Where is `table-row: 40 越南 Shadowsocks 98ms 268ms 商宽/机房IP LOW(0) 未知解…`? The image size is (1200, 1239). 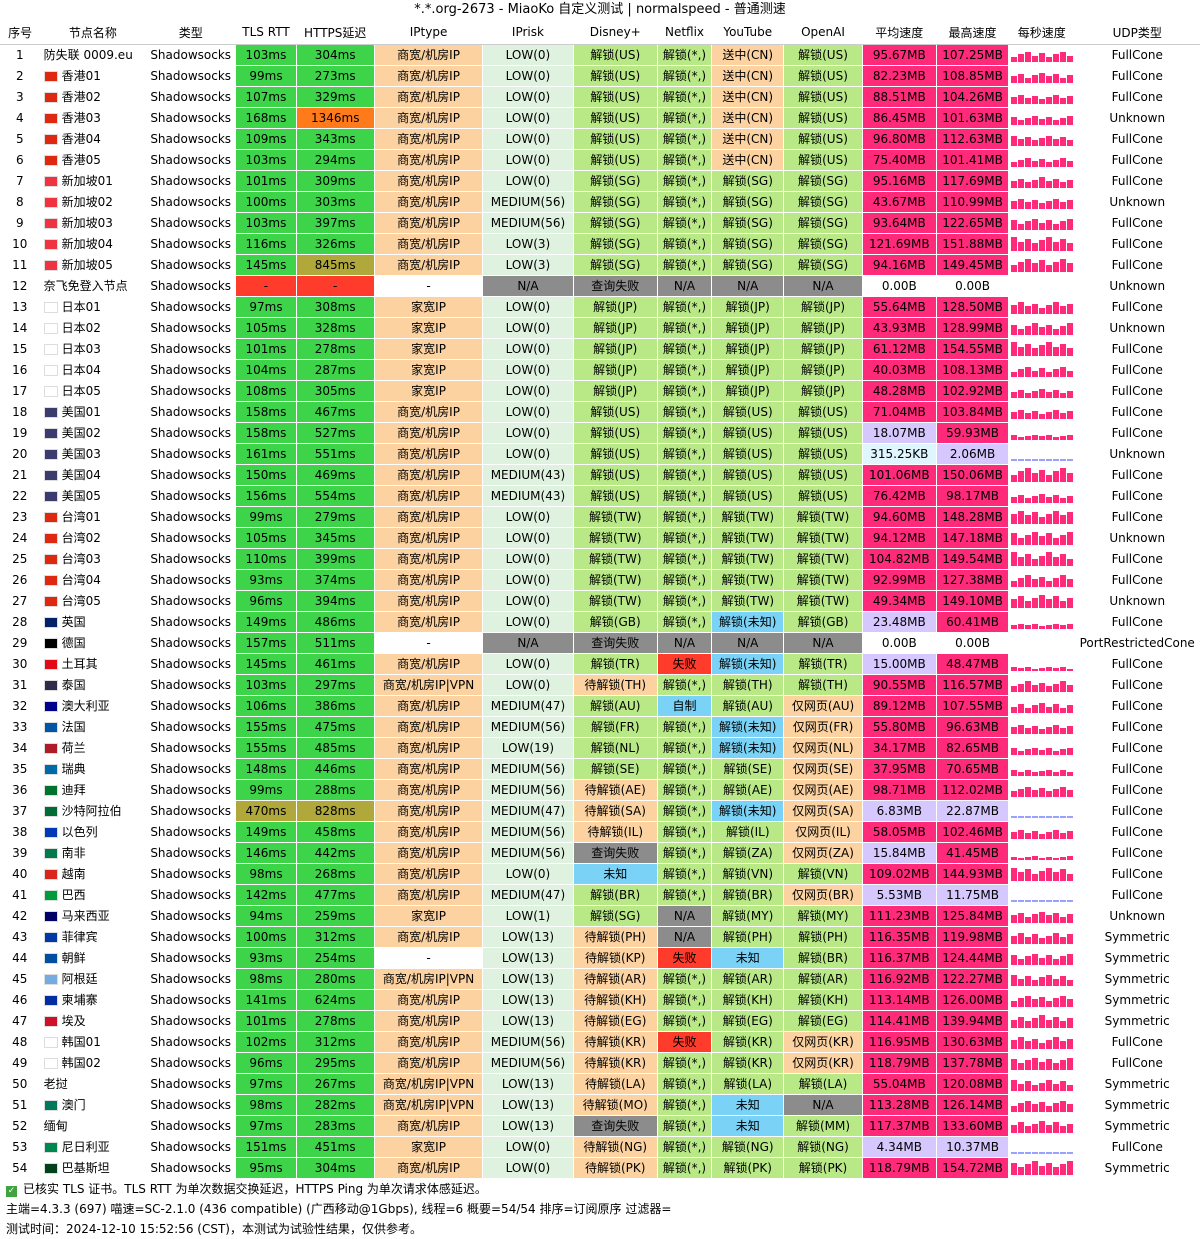 table-row: 40 越南 Shadowsocks 98ms 268ms 商宽/机房IP LOW(0) 未知解… is located at coordinates (600, 874).